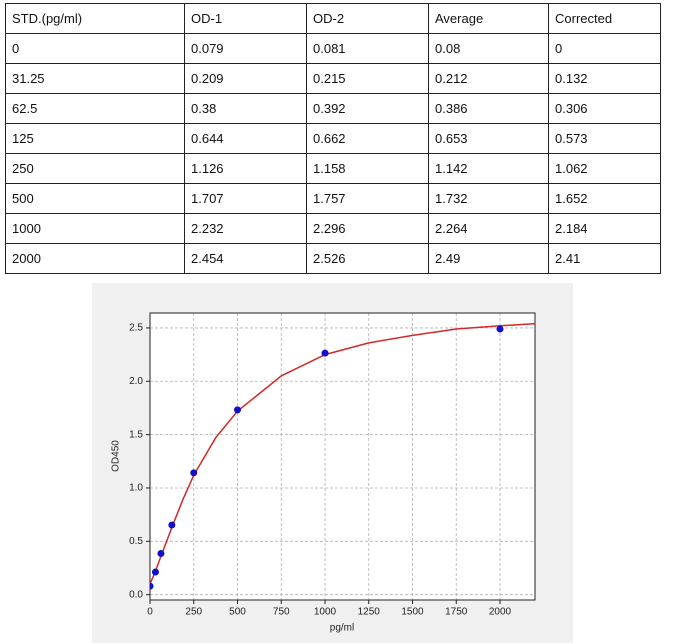 The height and width of the screenshot is (644, 687). Describe the element at coordinates (488, 168) in the screenshot. I see `table-cell: 1.142` at that location.